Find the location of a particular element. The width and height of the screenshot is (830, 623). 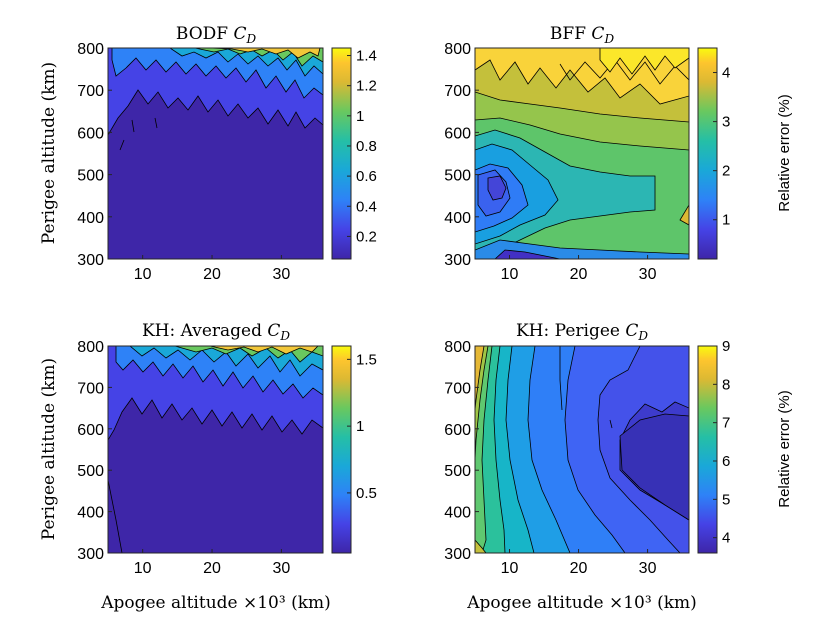

colorbar-tick-label: 0.8 is located at coordinates (366, 146).